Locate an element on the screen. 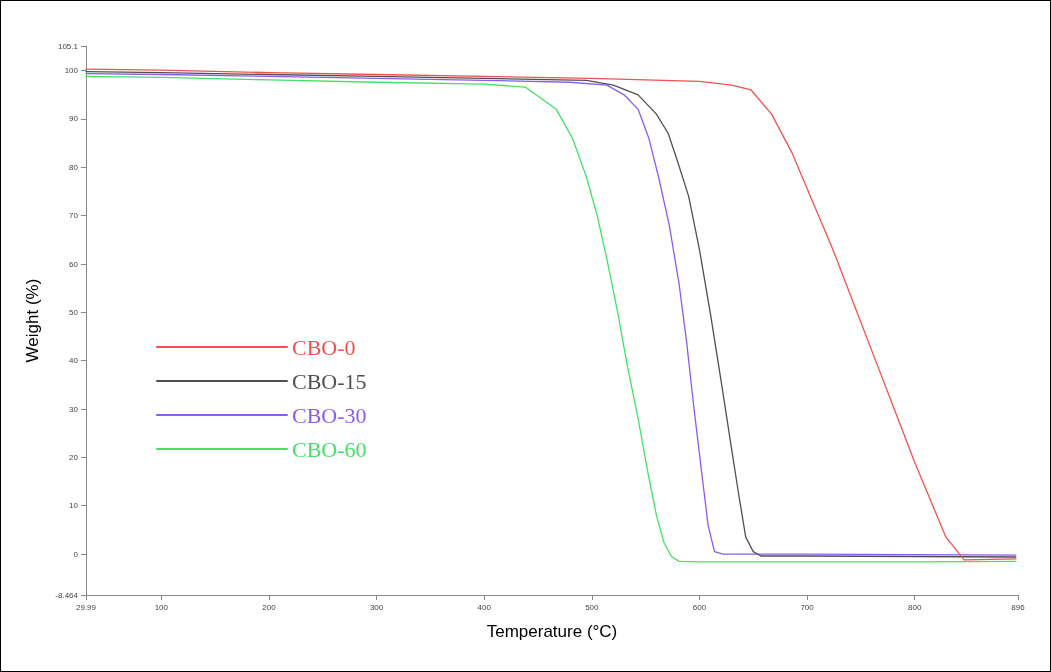 This screenshot has height=672, width=1051. y-tick-label: 10 is located at coordinates (74, 506).